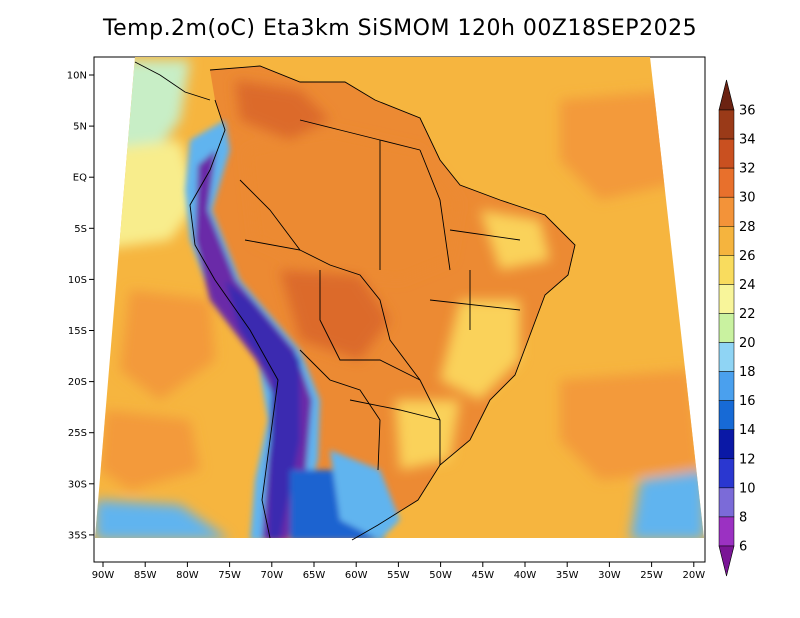  Describe the element at coordinates (743, 517) in the screenshot. I see `colorbar-label: 8` at that location.